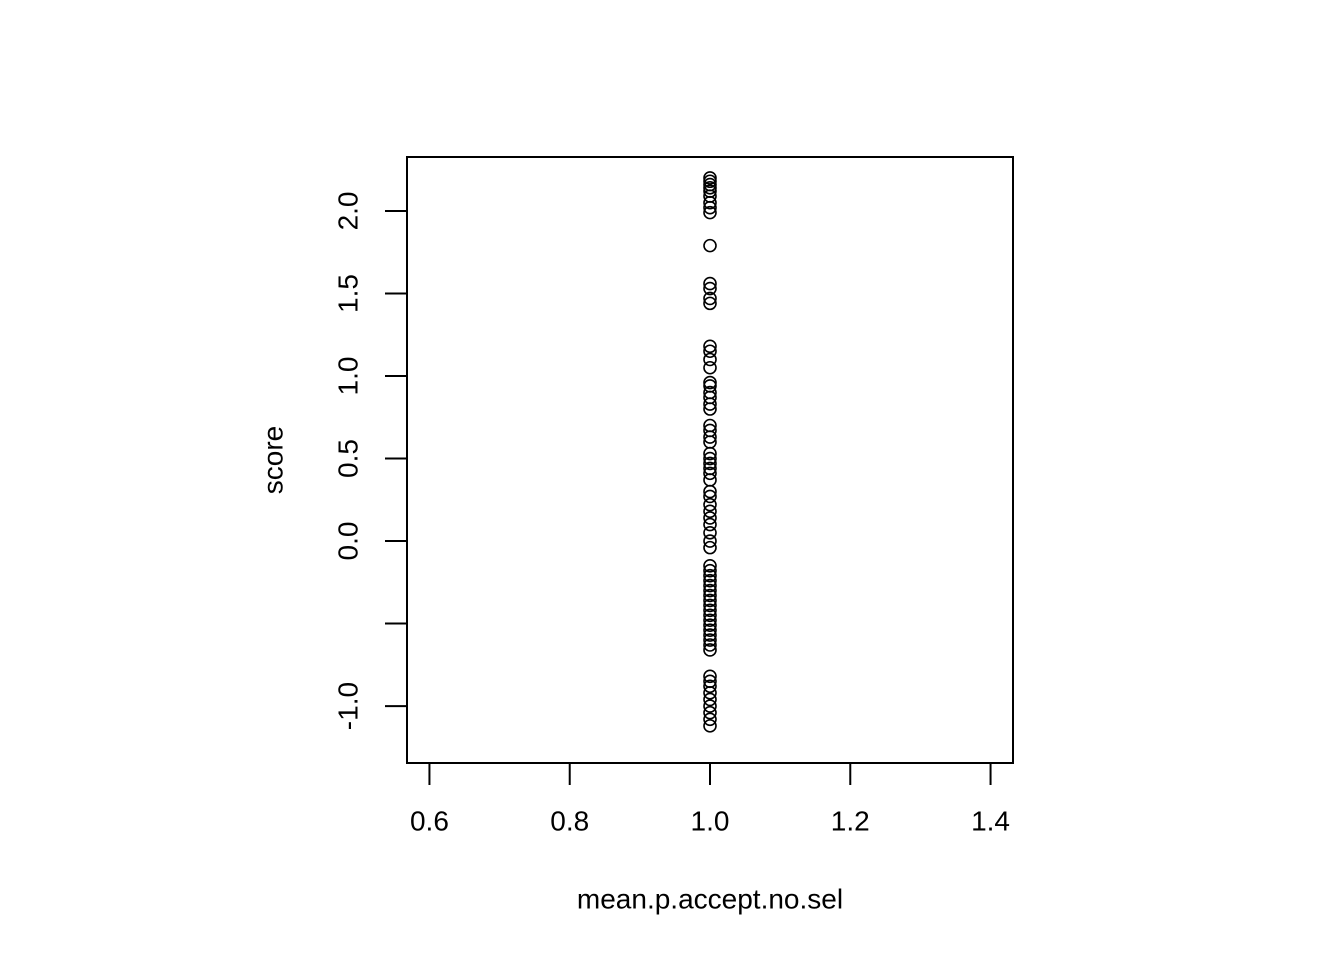 The width and height of the screenshot is (1344, 965). Describe the element at coordinates (429, 820) in the screenshot. I see `x-tick-label: 0.6` at that location.